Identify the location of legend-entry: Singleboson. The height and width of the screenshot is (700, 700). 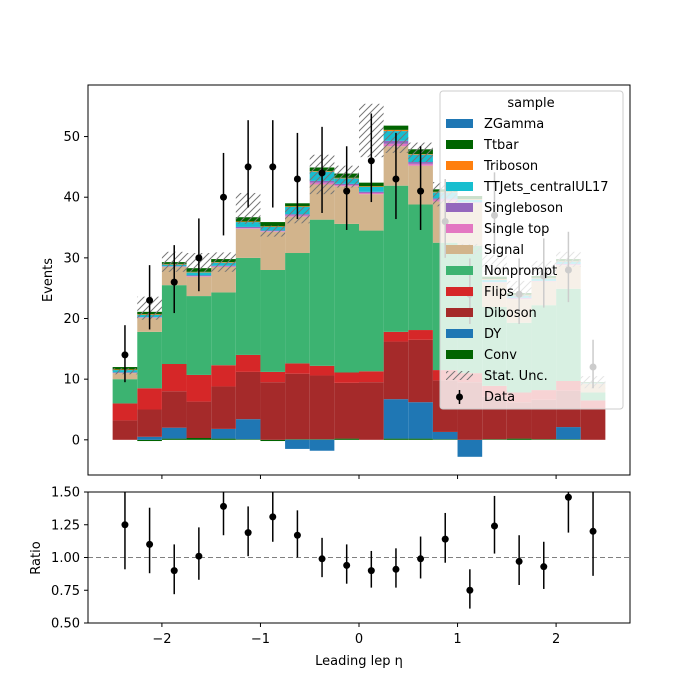
(504, 208).